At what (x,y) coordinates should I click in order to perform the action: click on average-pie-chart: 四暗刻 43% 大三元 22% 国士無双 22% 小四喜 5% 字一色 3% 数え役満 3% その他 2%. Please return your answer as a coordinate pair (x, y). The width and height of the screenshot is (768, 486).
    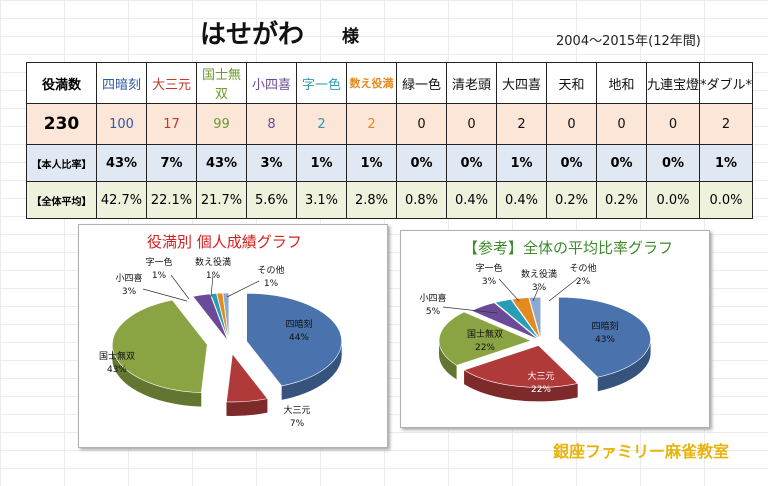
    Looking at the image, I should click on (535, 332).